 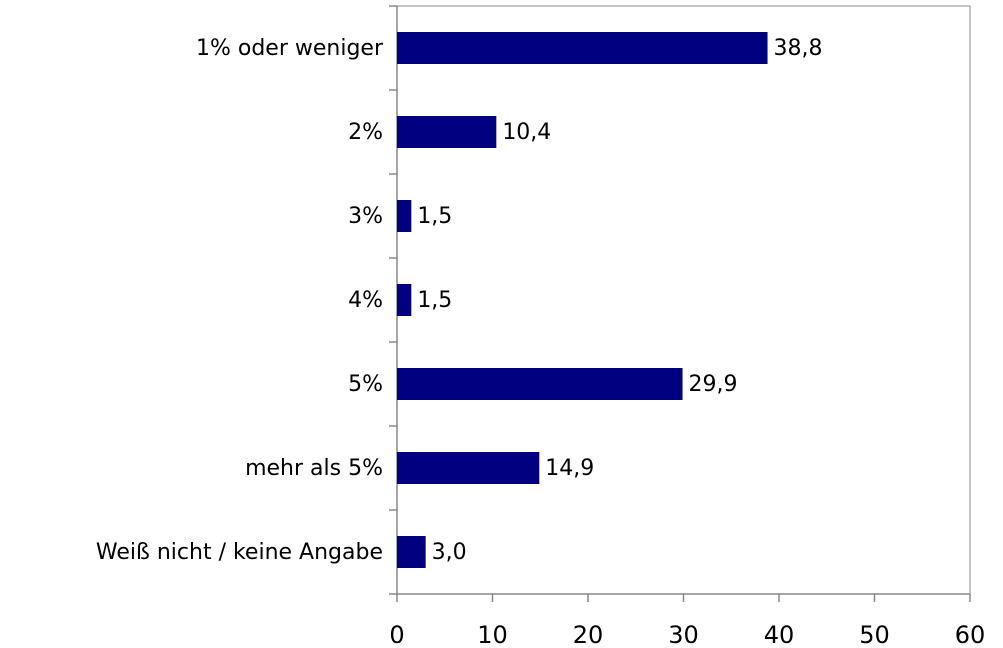 What do you see at coordinates (588, 634) in the screenshot?
I see `x-tick-label: 20` at bounding box center [588, 634].